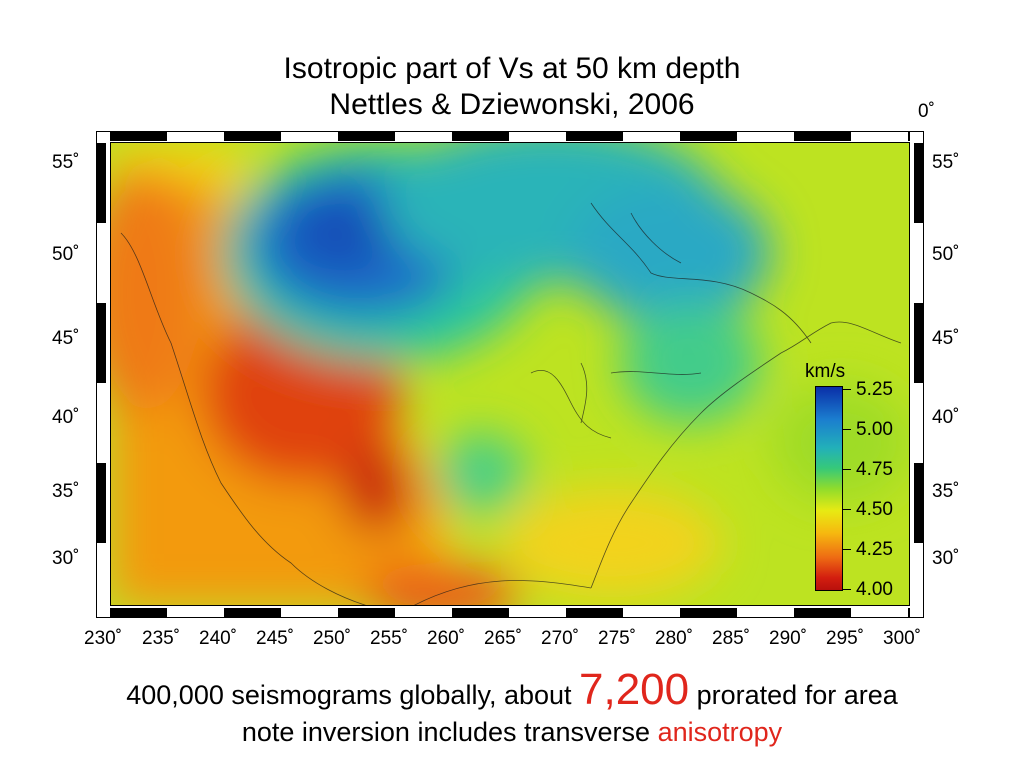  I want to click on lon-label: 270˚, so click(560, 638).